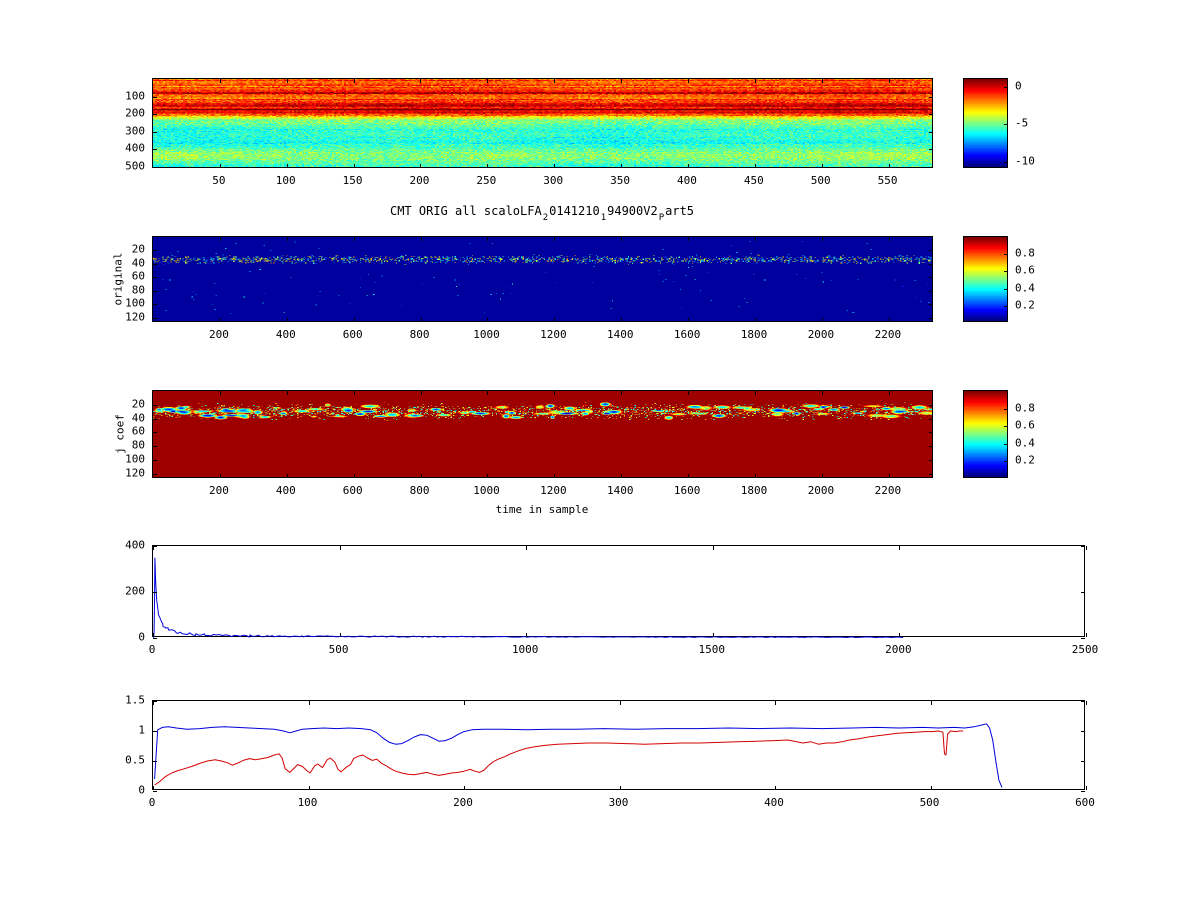 The image size is (1200, 900). I want to click on colorbar-db-axes, so click(985, 123).